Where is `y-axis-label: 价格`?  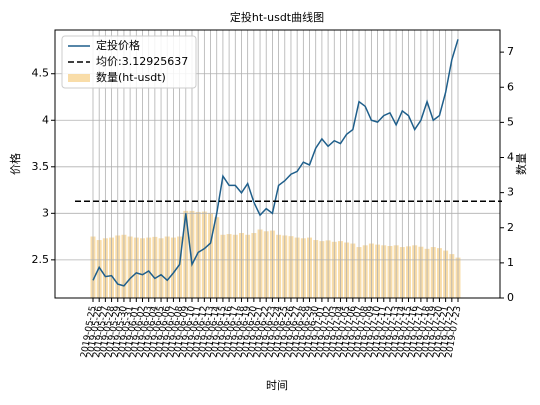 y-axis-label: 价格 is located at coordinates (15, 164).